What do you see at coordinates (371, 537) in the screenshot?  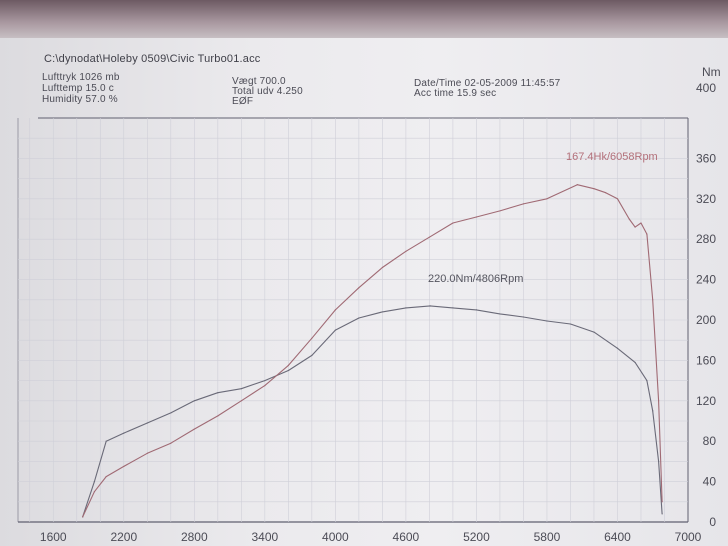 I see `x-axis-ticks: 1600 2200 2800 3400 4000 4600 5200 5800 6400 7000` at bounding box center [371, 537].